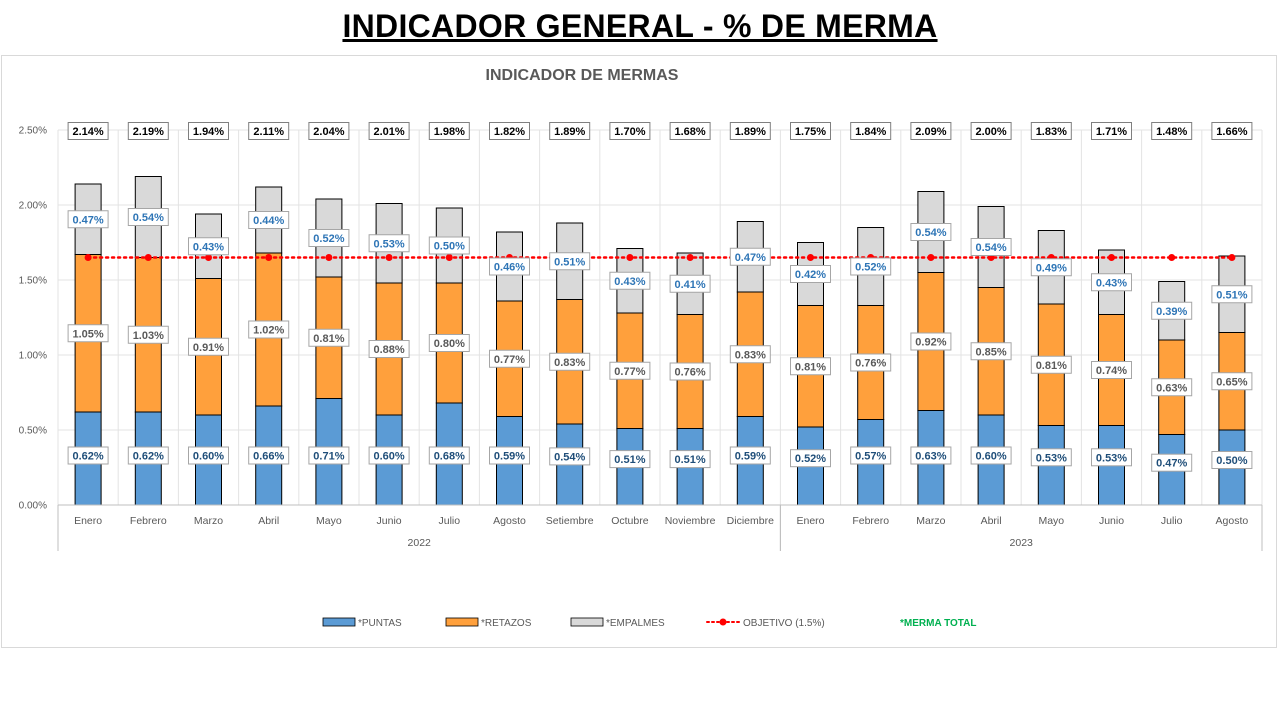 The width and height of the screenshot is (1280, 720). Describe the element at coordinates (784, 623) in the screenshot. I see `legend-label-objetivo: OBJETIVO (1.5%)` at that location.